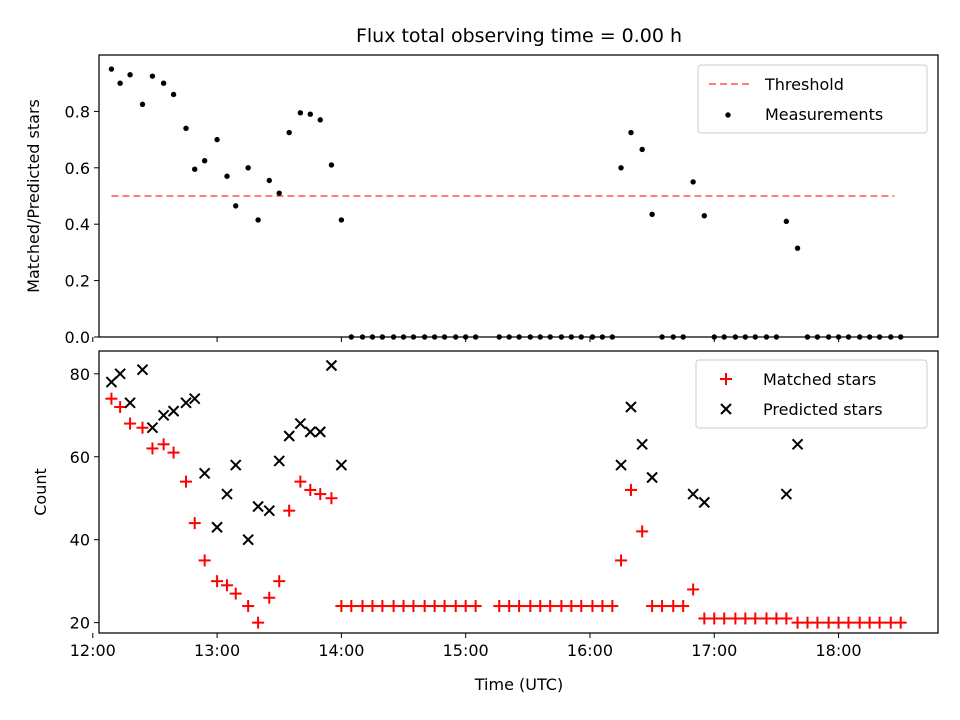 The height and width of the screenshot is (720, 960). I want to click on top-legend-box, so click(812, 99).